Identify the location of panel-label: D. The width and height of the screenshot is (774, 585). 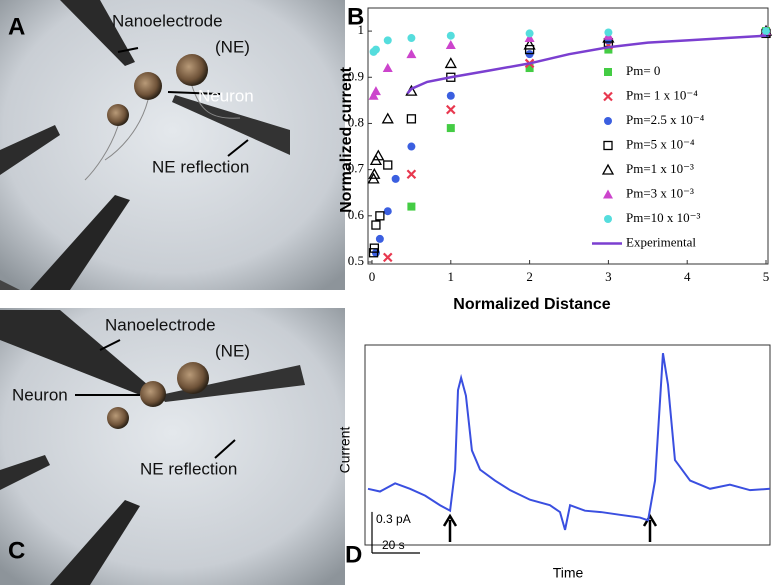
(353, 554).